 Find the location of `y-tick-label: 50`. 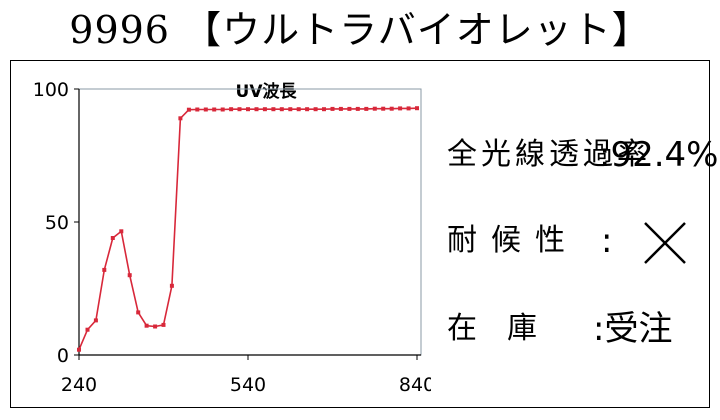

y-tick-label: 50 is located at coordinates (57, 223).